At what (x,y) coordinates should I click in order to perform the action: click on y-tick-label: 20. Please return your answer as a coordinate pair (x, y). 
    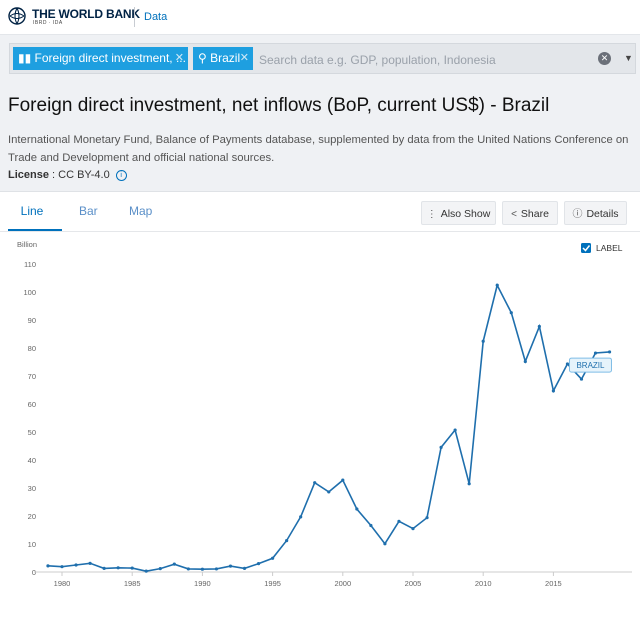
    Looking at the image, I should click on (32, 516).